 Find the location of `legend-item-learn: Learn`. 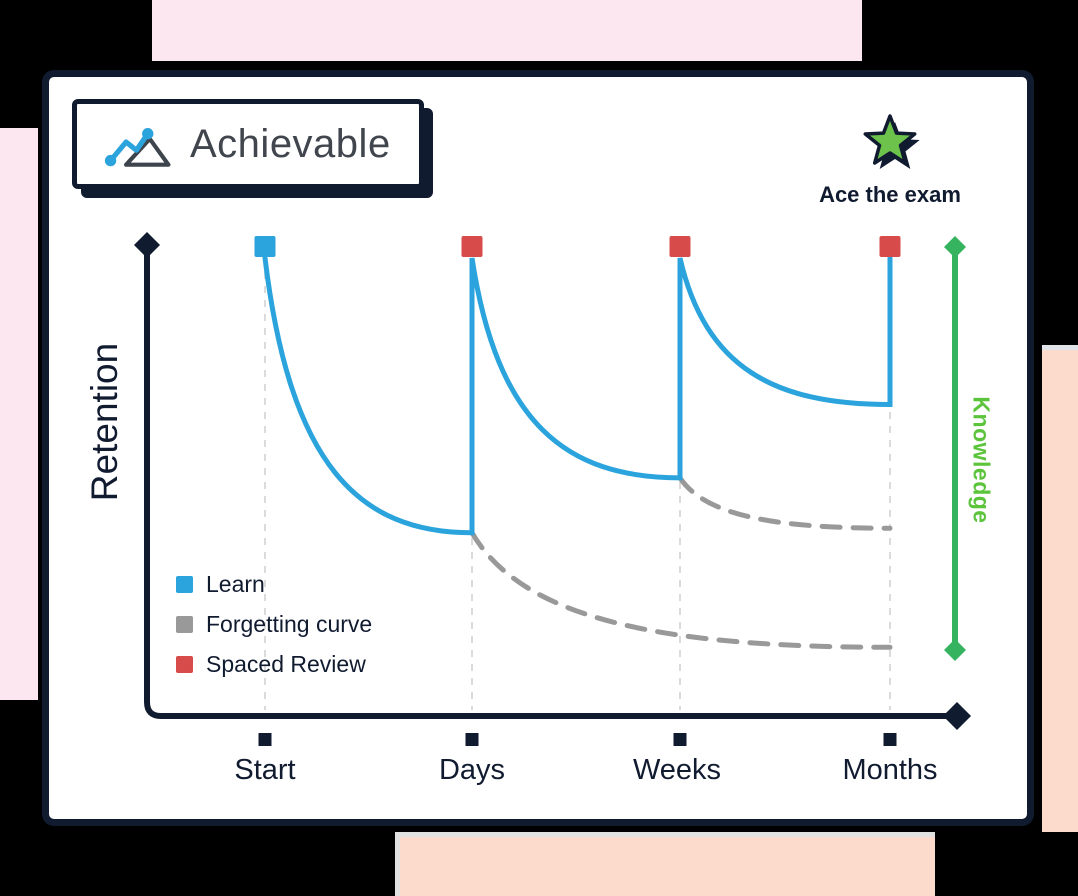

legend-item-learn: Learn is located at coordinates (274, 583).